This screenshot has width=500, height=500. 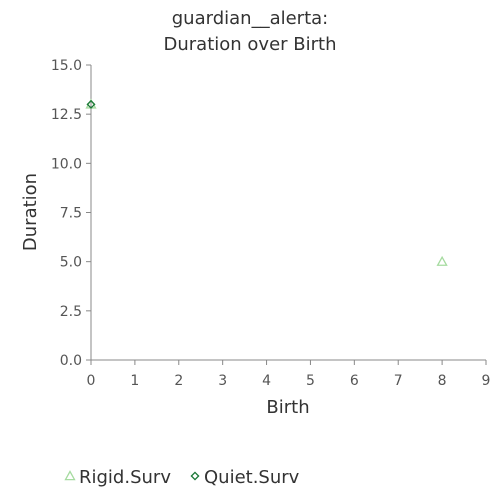 I want to click on x-tick-label: 7, so click(x=398, y=381).